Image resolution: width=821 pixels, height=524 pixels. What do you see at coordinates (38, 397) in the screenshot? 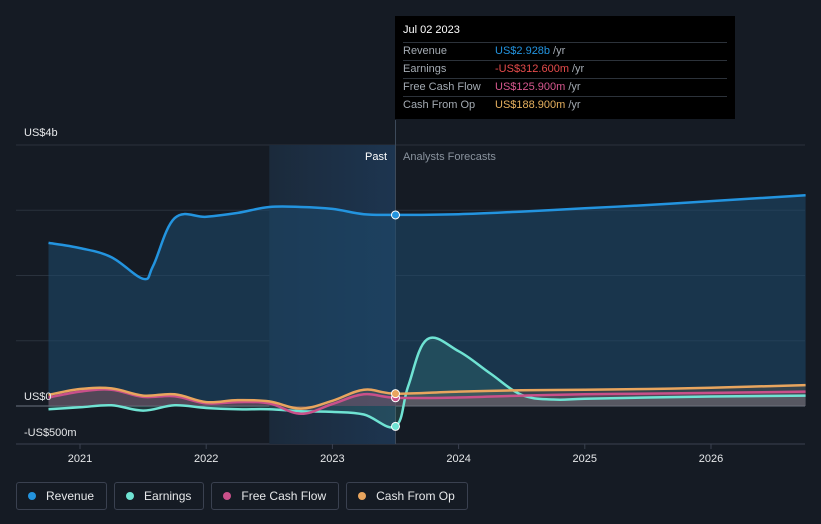
I see `y-axis-label-zero: US$0` at bounding box center [38, 397].